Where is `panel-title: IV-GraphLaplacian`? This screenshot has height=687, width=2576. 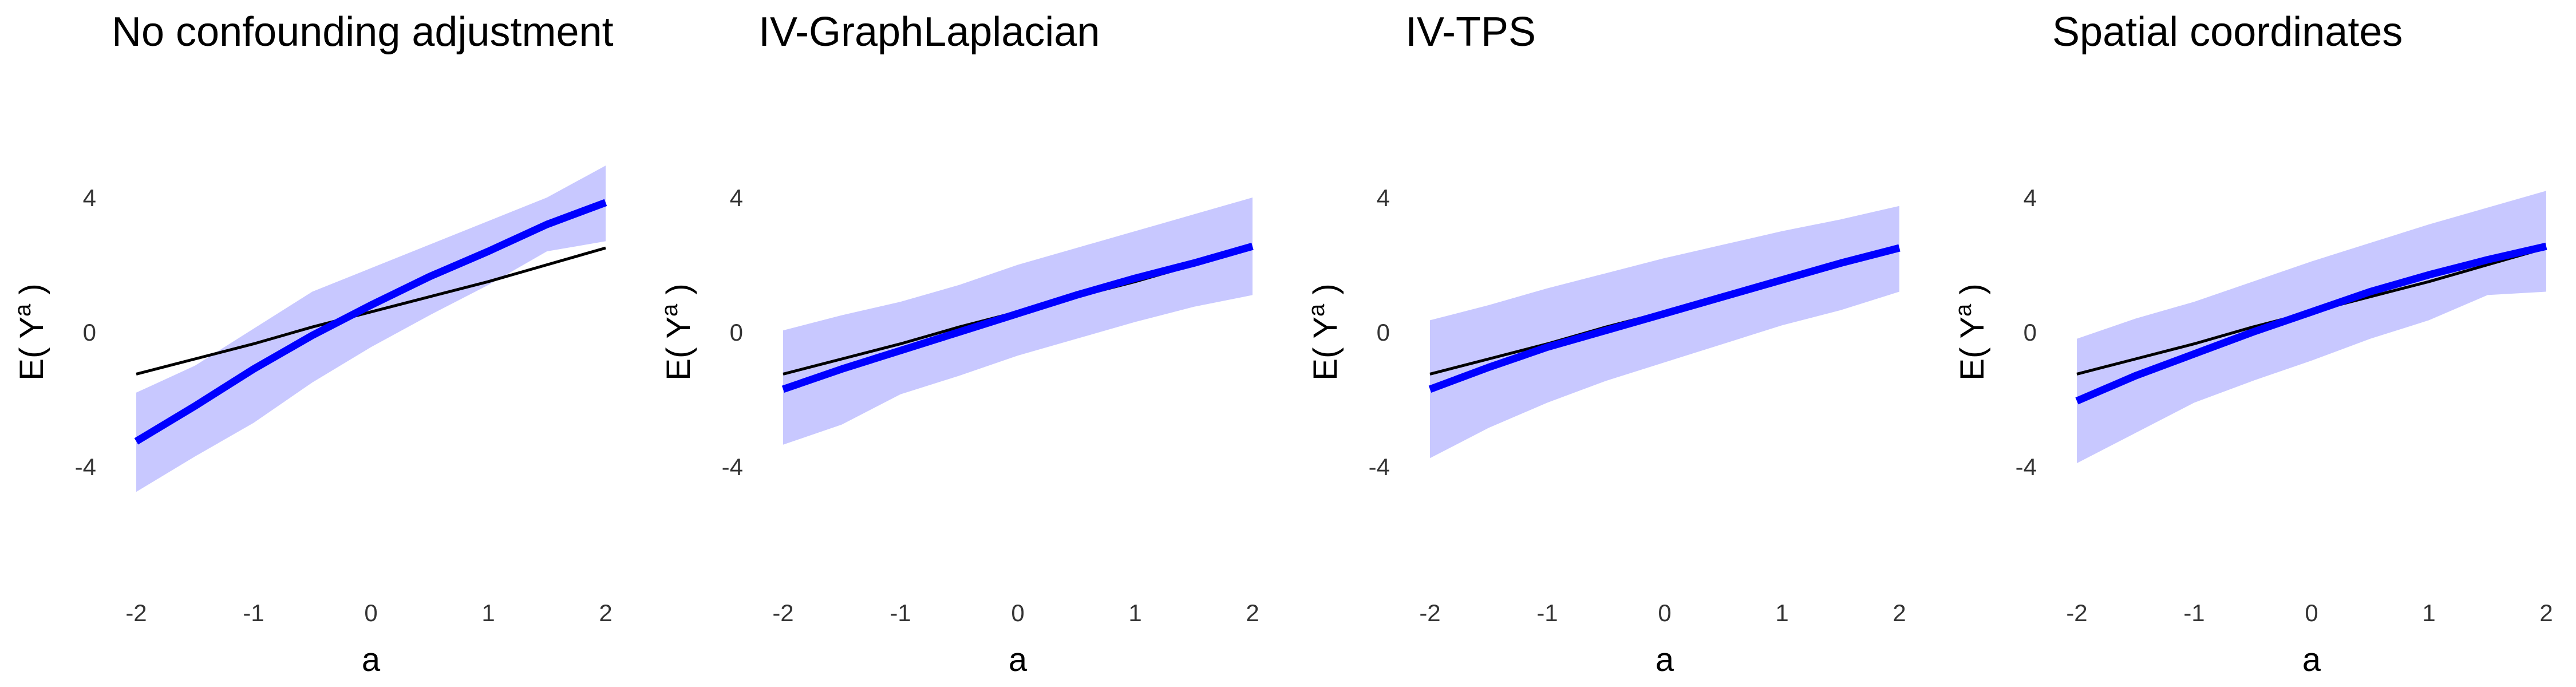 panel-title: IV-GraphLaplacian is located at coordinates (929, 32).